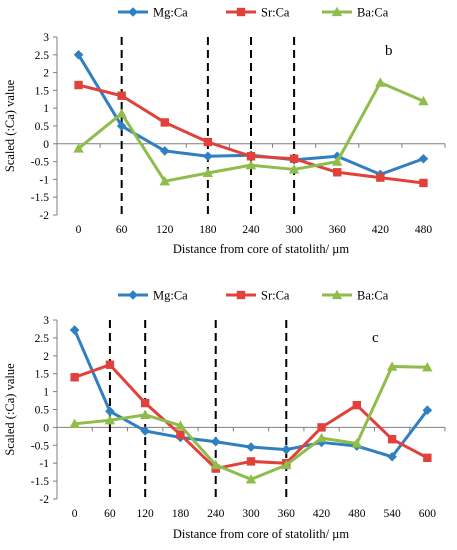  I want to click on panel-letter: c, so click(375, 338).